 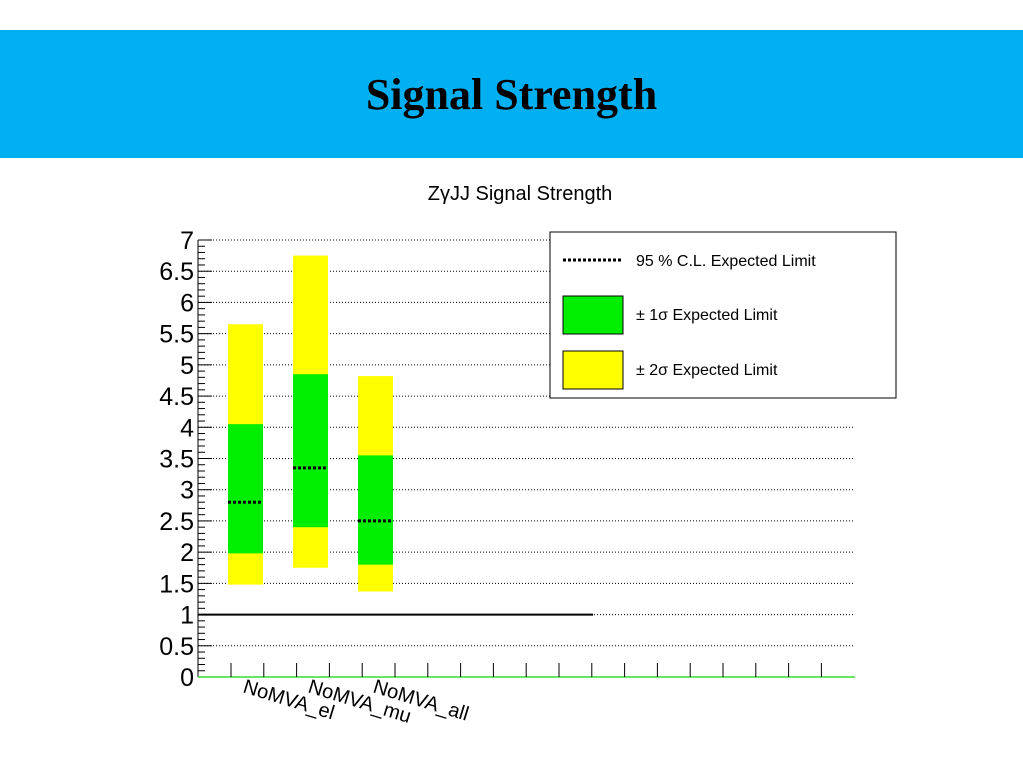 What do you see at coordinates (520, 194) in the screenshot?
I see `chart-title: ZγJJ Signal Strength` at bounding box center [520, 194].